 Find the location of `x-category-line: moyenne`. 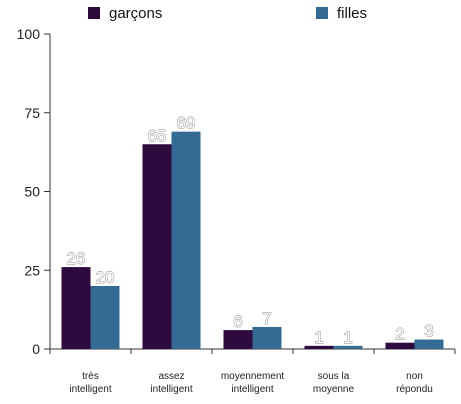

x-category-line: moyenne is located at coordinates (334, 389).